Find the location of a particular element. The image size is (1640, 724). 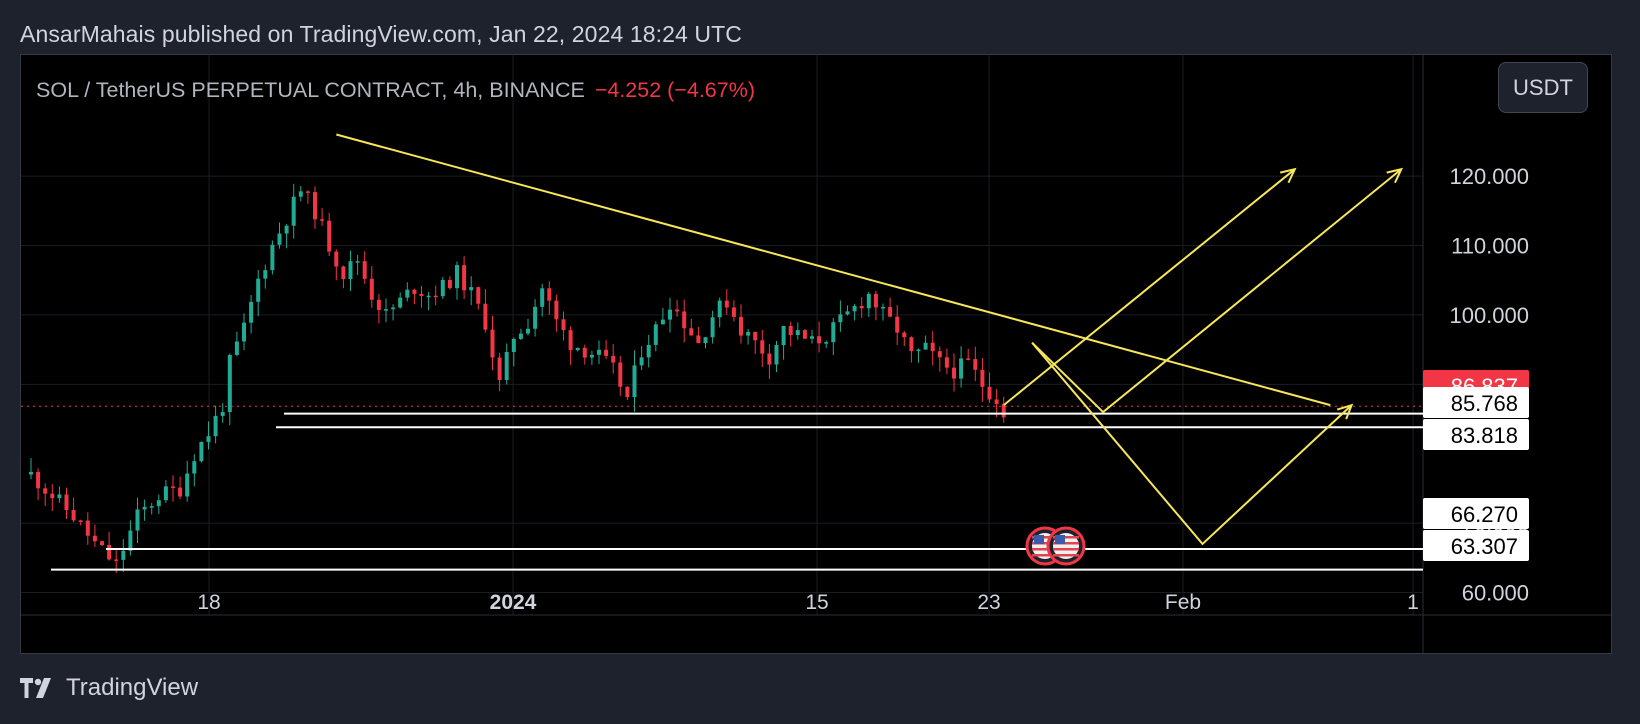

projection-arrow-down-up is located at coordinates (1192, 444).